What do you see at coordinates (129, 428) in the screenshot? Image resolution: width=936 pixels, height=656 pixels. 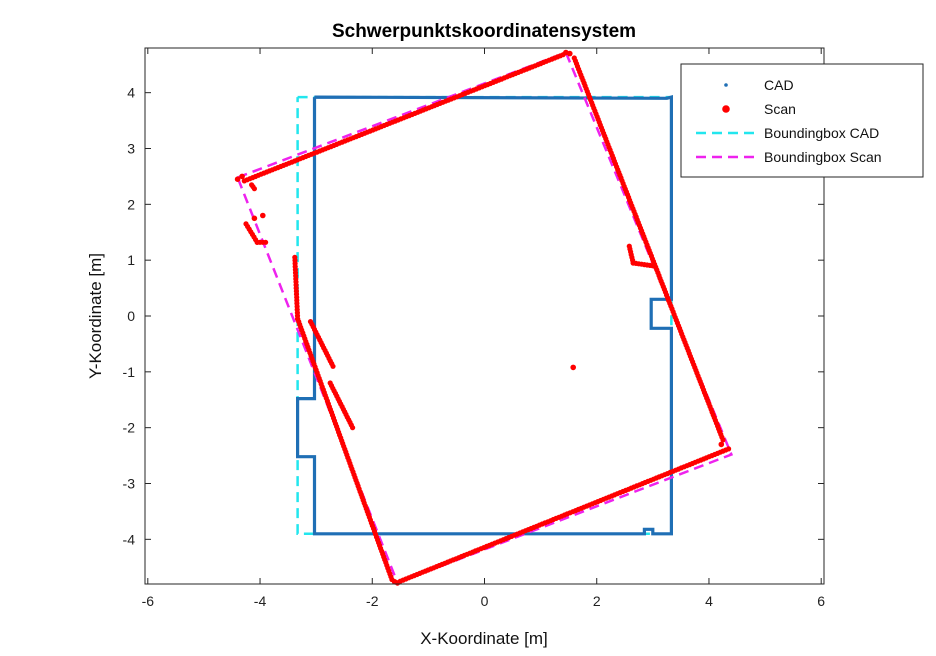 I see `y-tick-label: -2` at bounding box center [129, 428].